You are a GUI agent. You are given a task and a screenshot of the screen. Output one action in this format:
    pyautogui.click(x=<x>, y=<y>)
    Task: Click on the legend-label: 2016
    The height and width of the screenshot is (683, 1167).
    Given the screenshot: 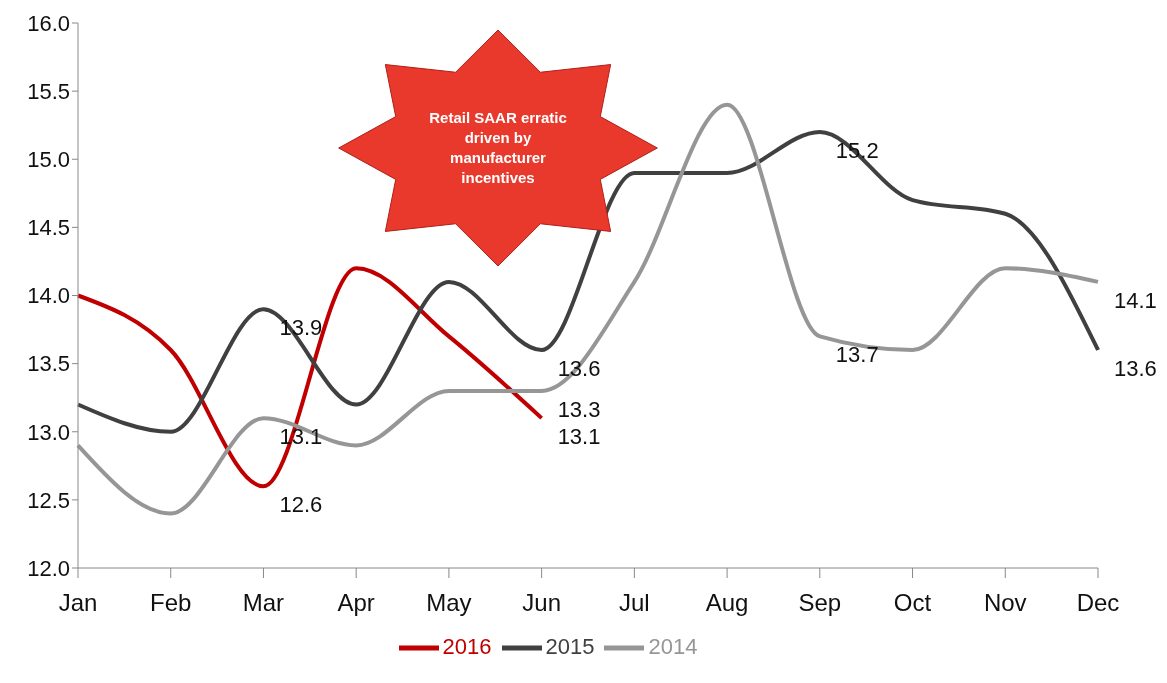 What is the action you would take?
    pyautogui.click(x=467, y=646)
    